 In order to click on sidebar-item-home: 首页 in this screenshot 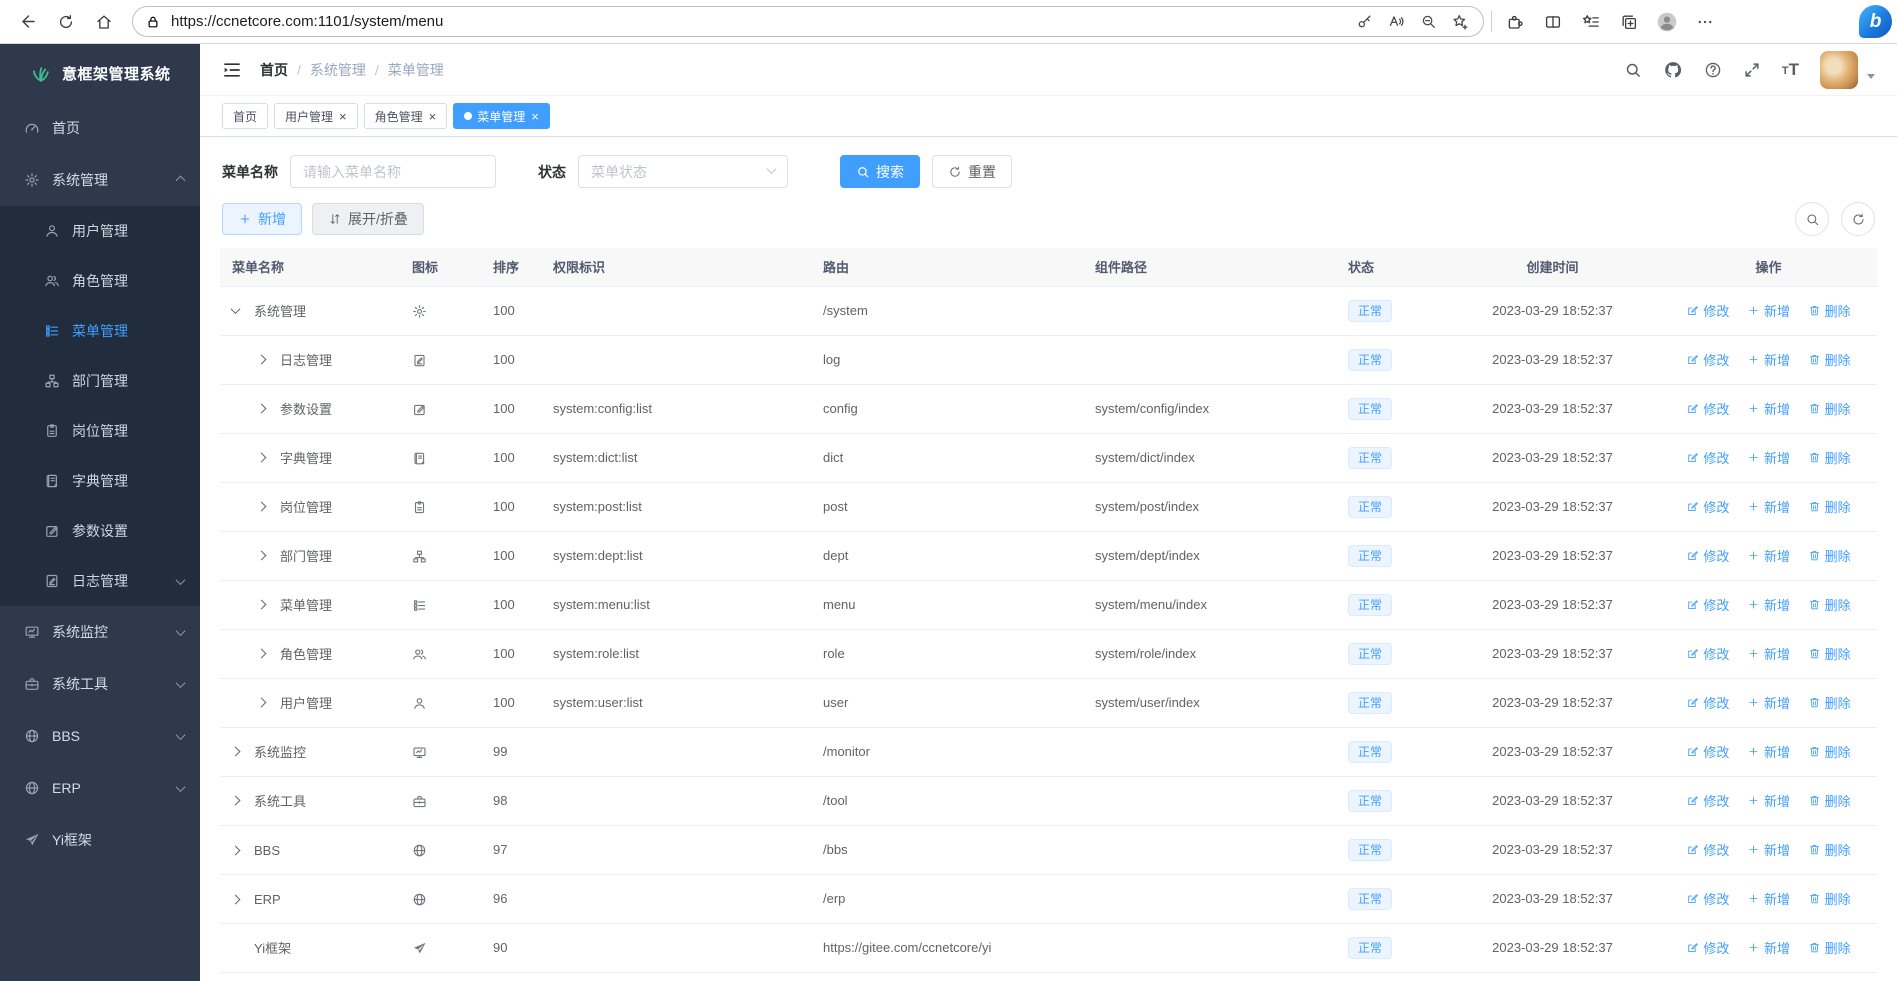, I will do `click(100, 128)`.